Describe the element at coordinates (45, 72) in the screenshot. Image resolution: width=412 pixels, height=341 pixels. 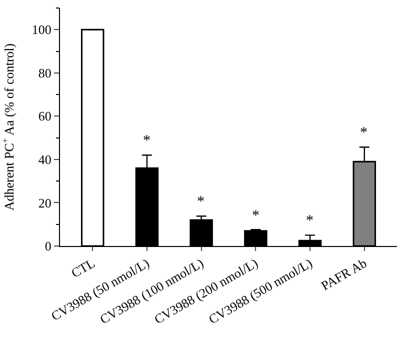
I see `y-tick-label: 80` at that location.